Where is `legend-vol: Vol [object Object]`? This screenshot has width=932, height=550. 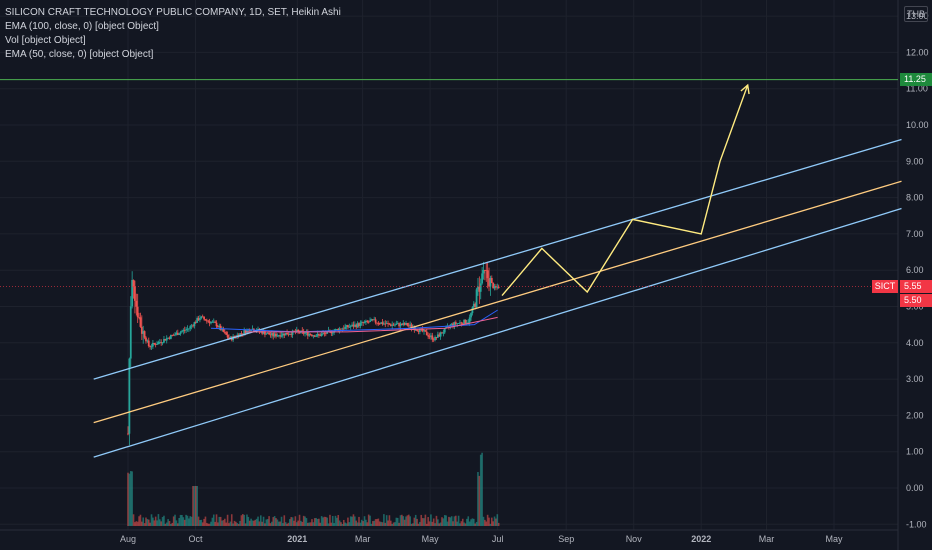
legend-vol: Vol [object Object] is located at coordinates (45, 40).